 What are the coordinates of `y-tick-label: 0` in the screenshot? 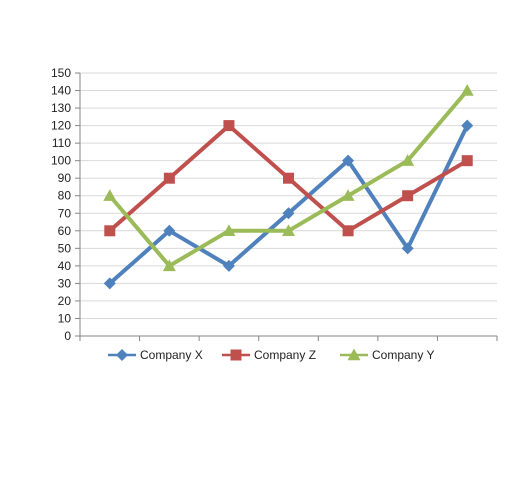 It's located at (67, 336).